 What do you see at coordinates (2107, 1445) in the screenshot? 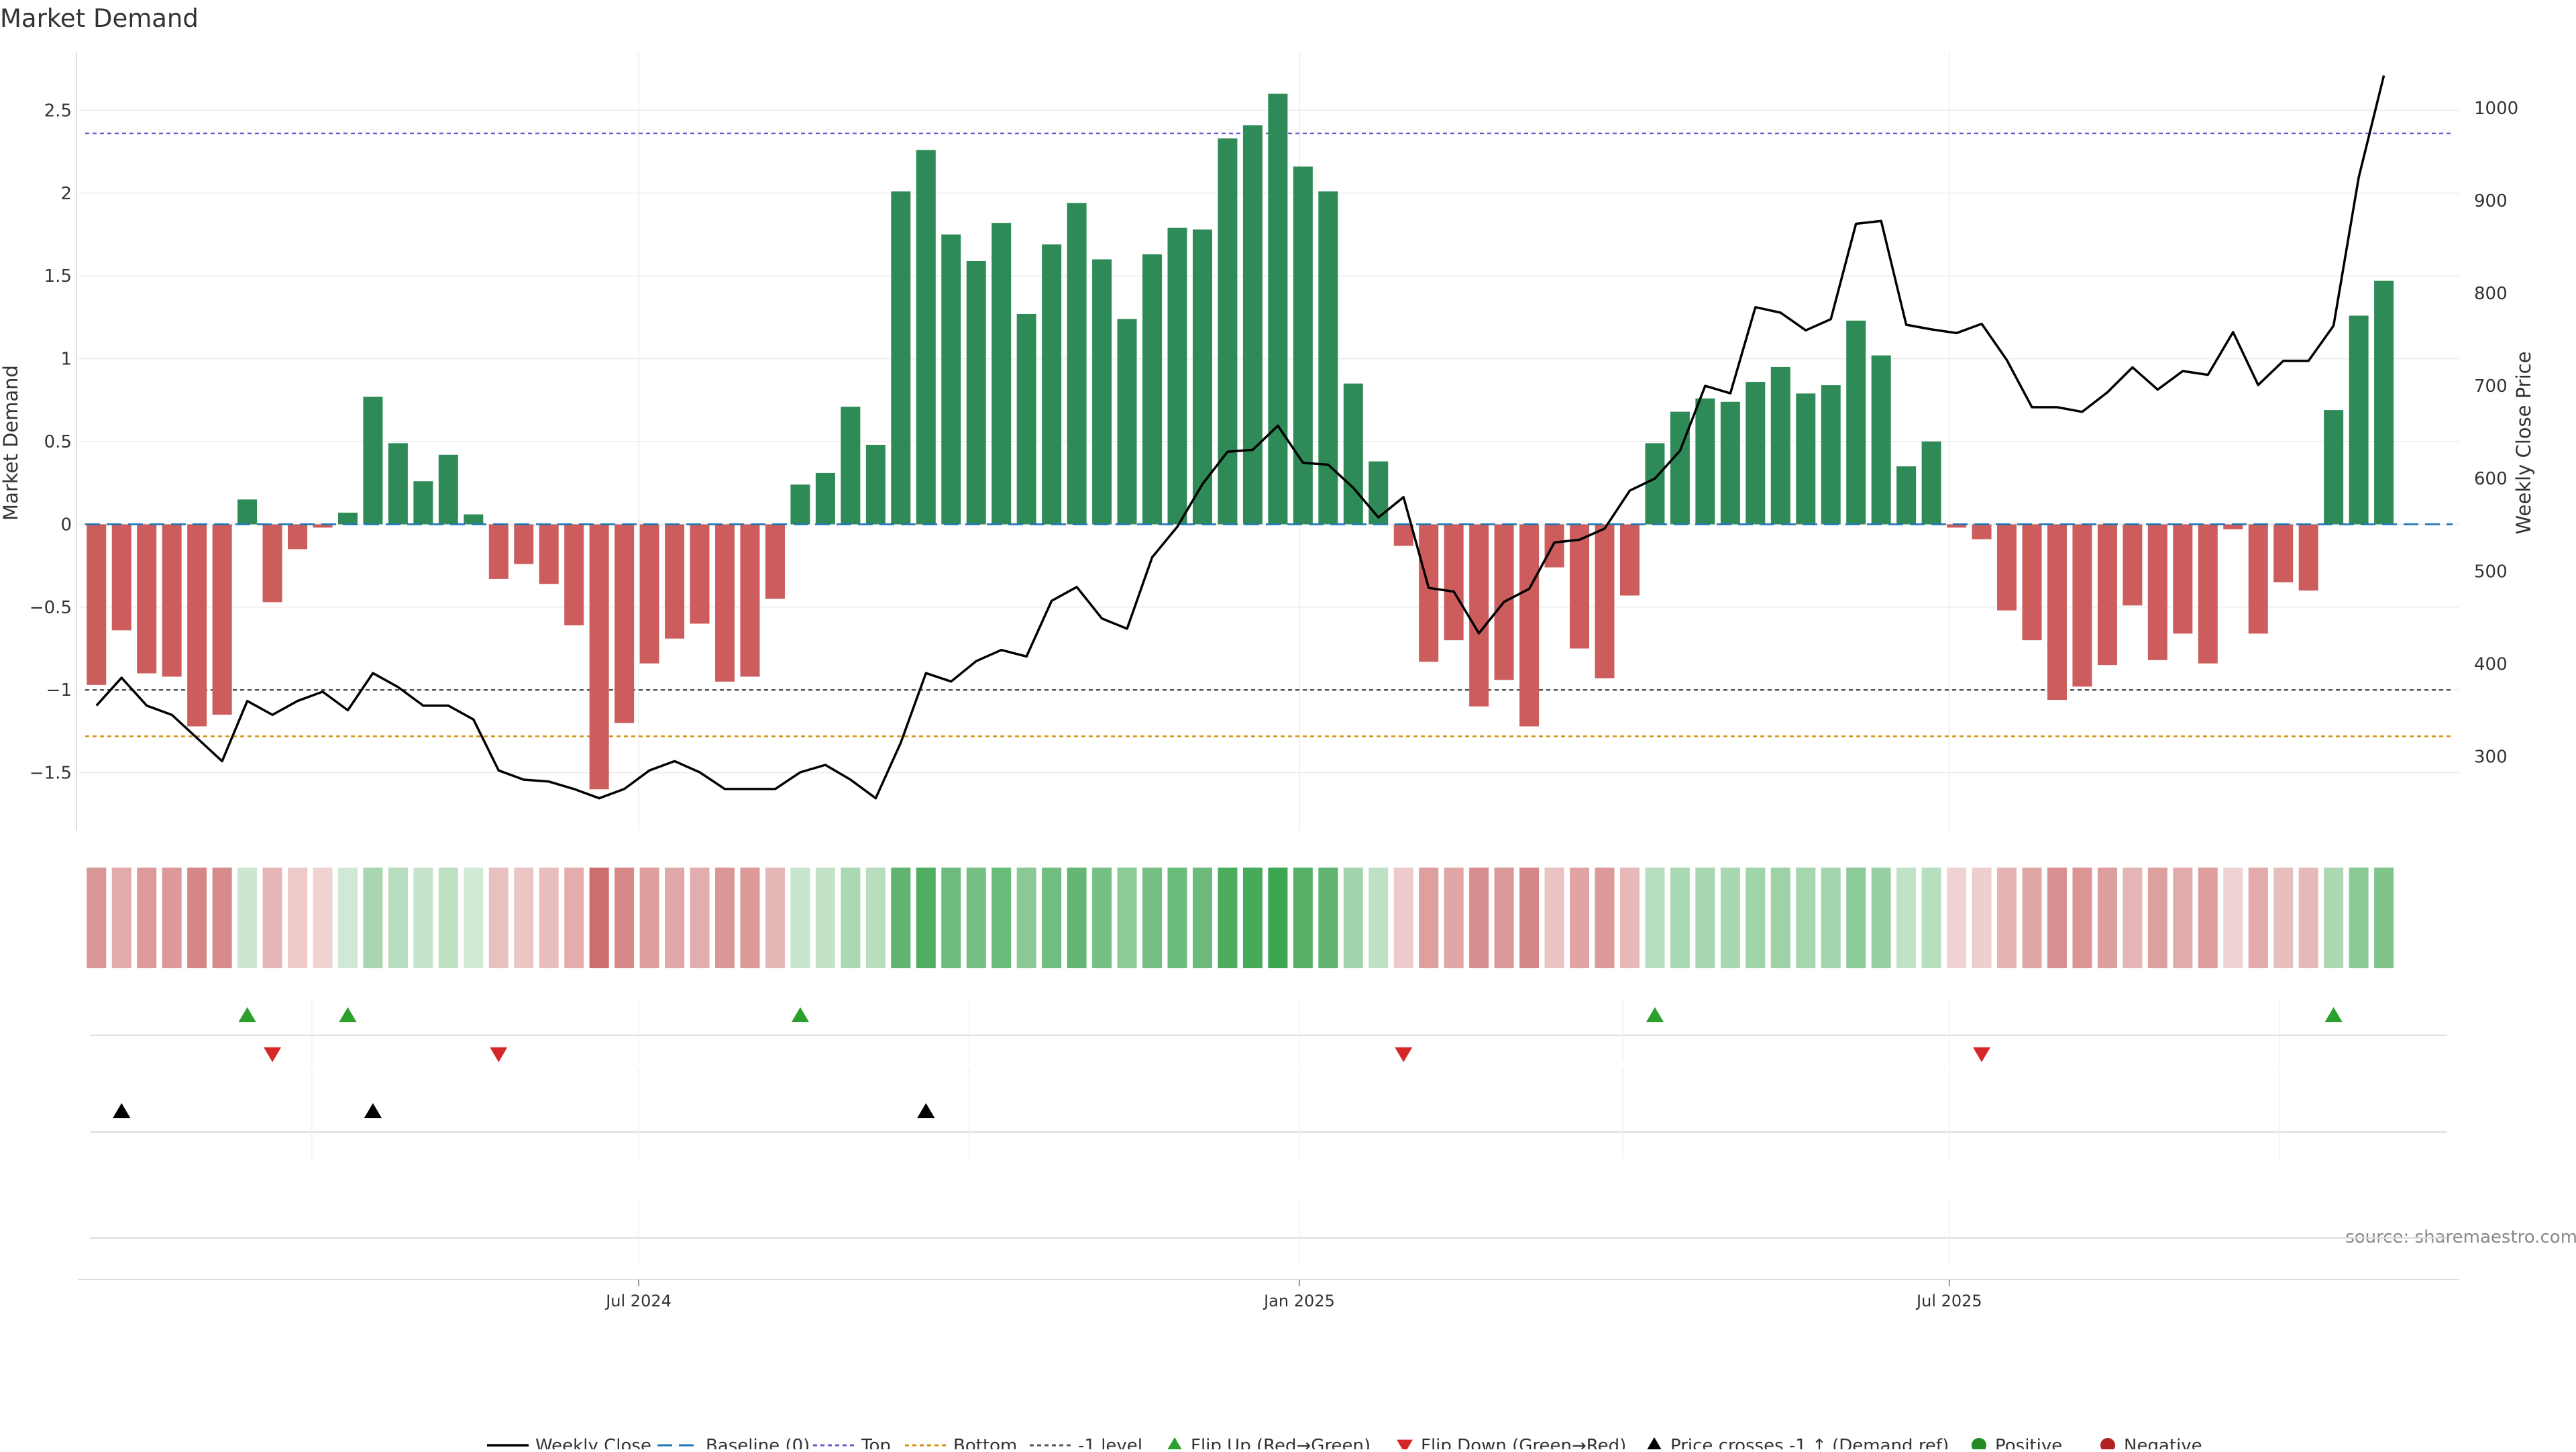
I see `legend-swatch-negative` at bounding box center [2107, 1445].